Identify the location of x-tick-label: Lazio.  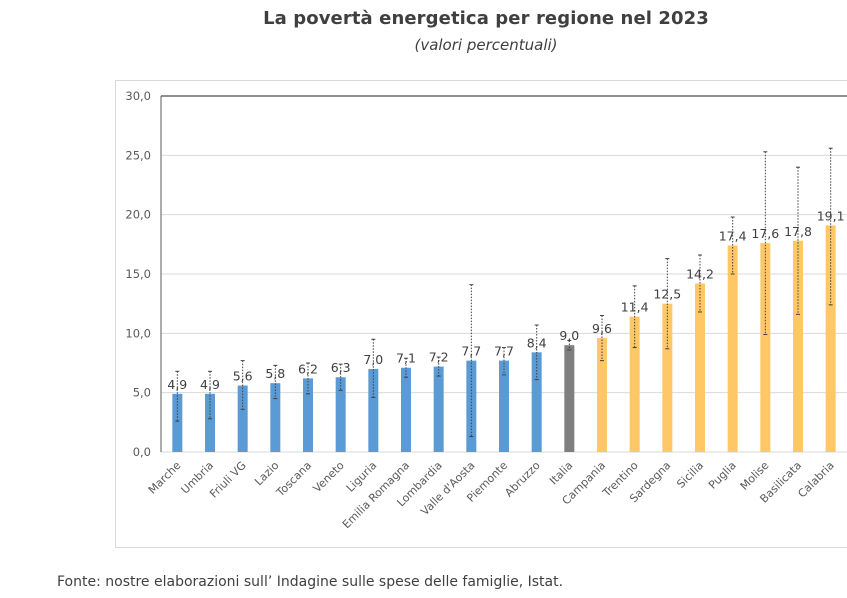
(266, 473).